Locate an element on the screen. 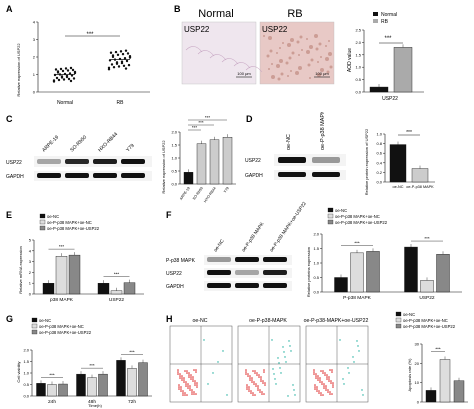 The image size is (474, 409). bar-d-oenc is located at coordinates (398, 163).